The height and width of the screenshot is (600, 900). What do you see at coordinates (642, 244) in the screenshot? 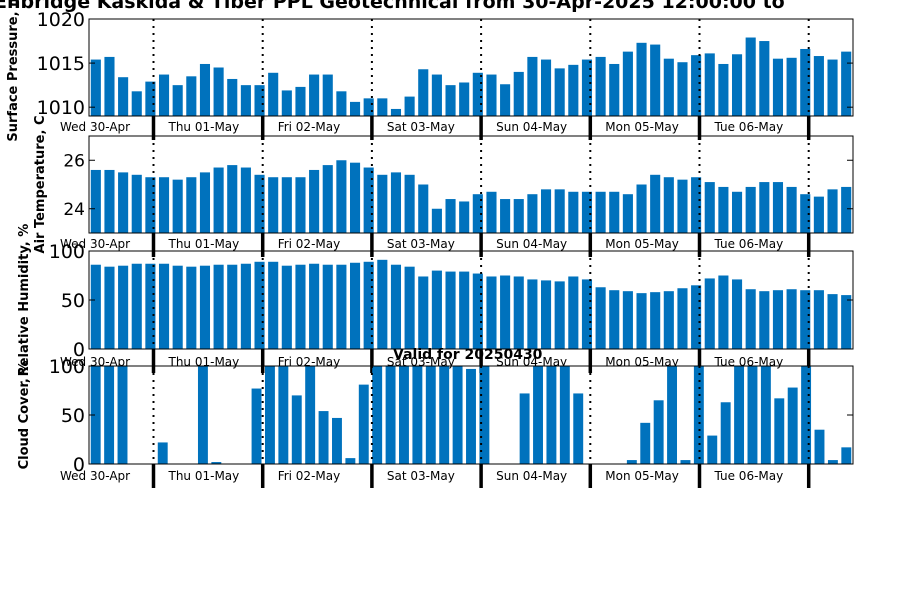
I see `day-label-p2-5: Mon 05-May` at bounding box center [642, 244].